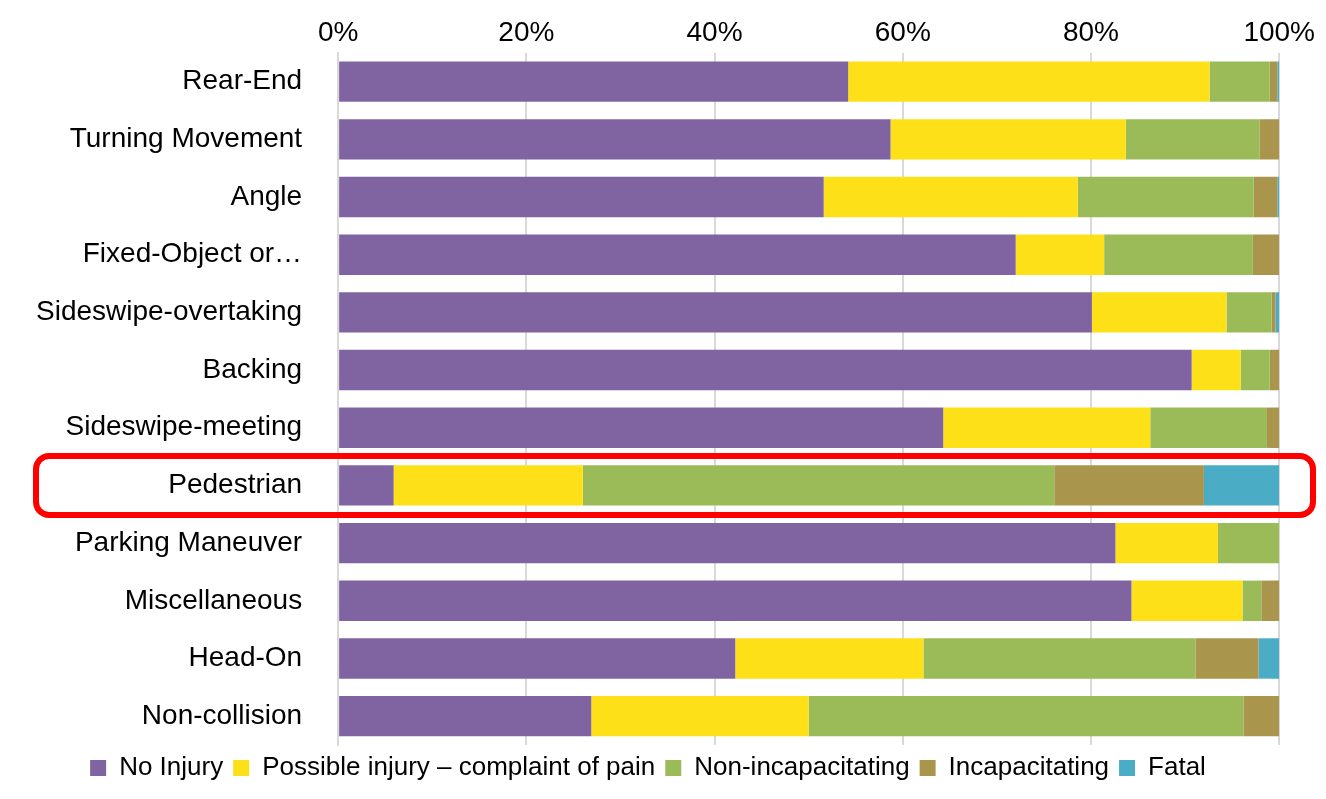 Image resolution: width=1326 pixels, height=799 pixels. I want to click on y-tick-label: Rear-End, so click(242, 80).